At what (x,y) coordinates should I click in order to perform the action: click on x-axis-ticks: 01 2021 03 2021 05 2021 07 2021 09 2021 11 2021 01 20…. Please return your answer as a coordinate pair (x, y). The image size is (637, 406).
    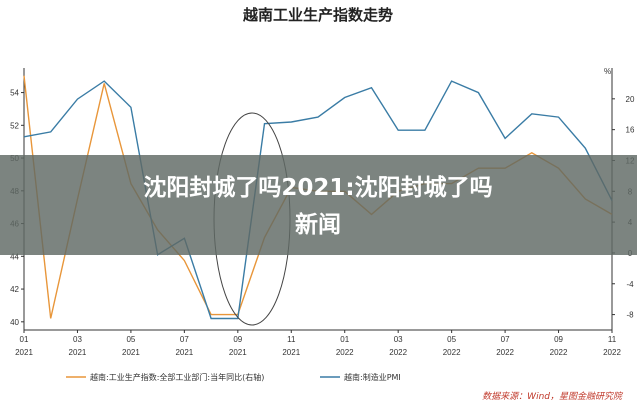
    Looking at the image, I should click on (318, 343).